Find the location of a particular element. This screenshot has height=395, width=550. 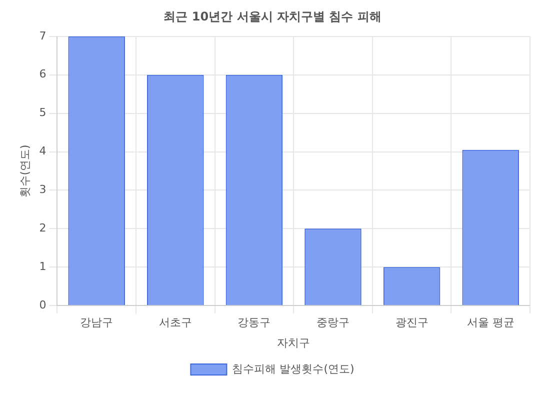

x-tick-label: 서울 평균 is located at coordinates (490, 323).